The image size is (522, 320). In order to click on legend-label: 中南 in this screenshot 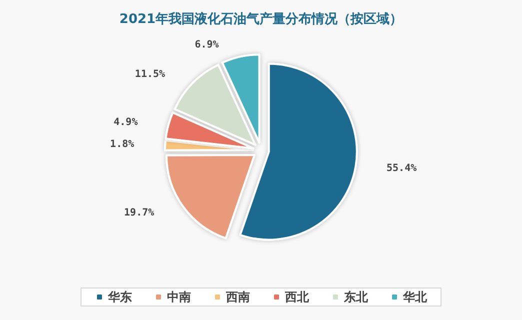, I will do `click(179, 297)`.